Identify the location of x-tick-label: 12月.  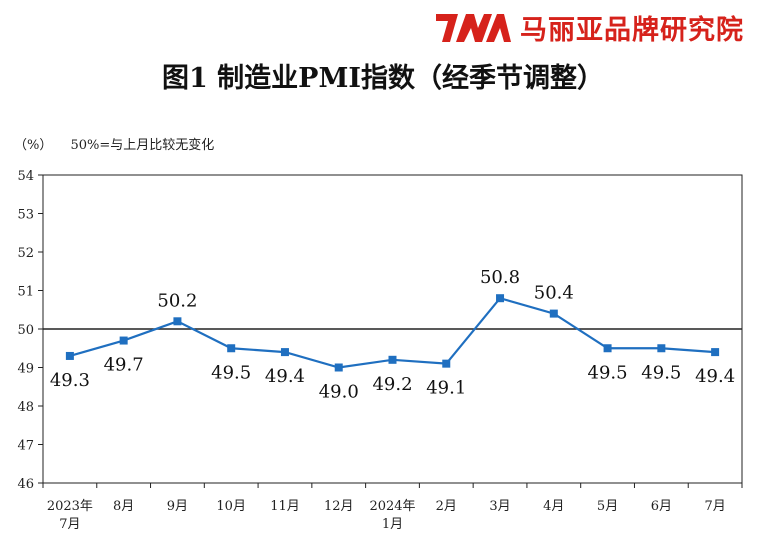
(339, 506).